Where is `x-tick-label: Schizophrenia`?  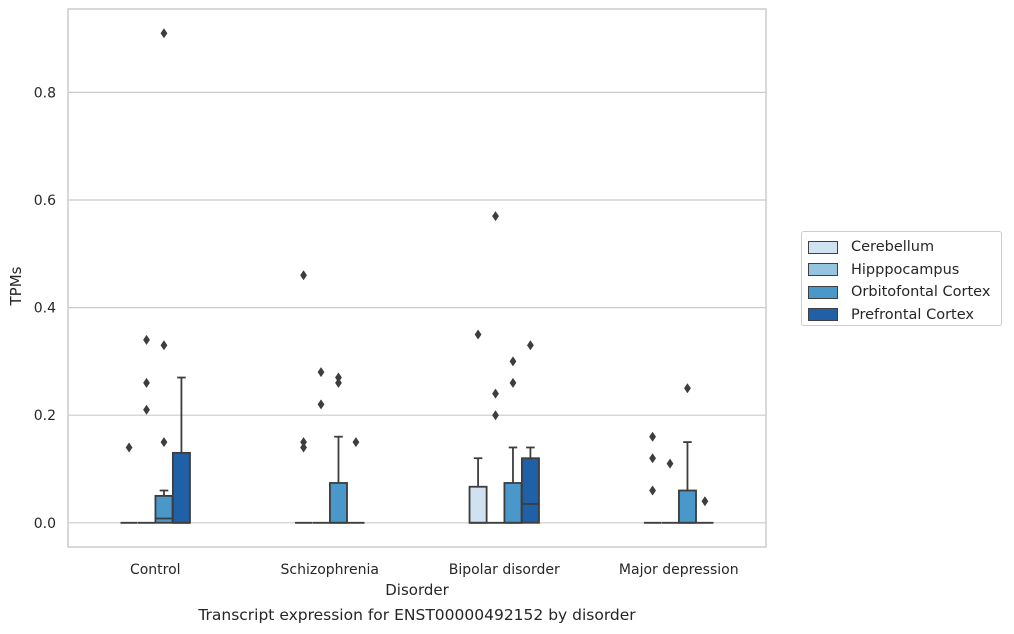 x-tick-label: Schizophrenia is located at coordinates (330, 570).